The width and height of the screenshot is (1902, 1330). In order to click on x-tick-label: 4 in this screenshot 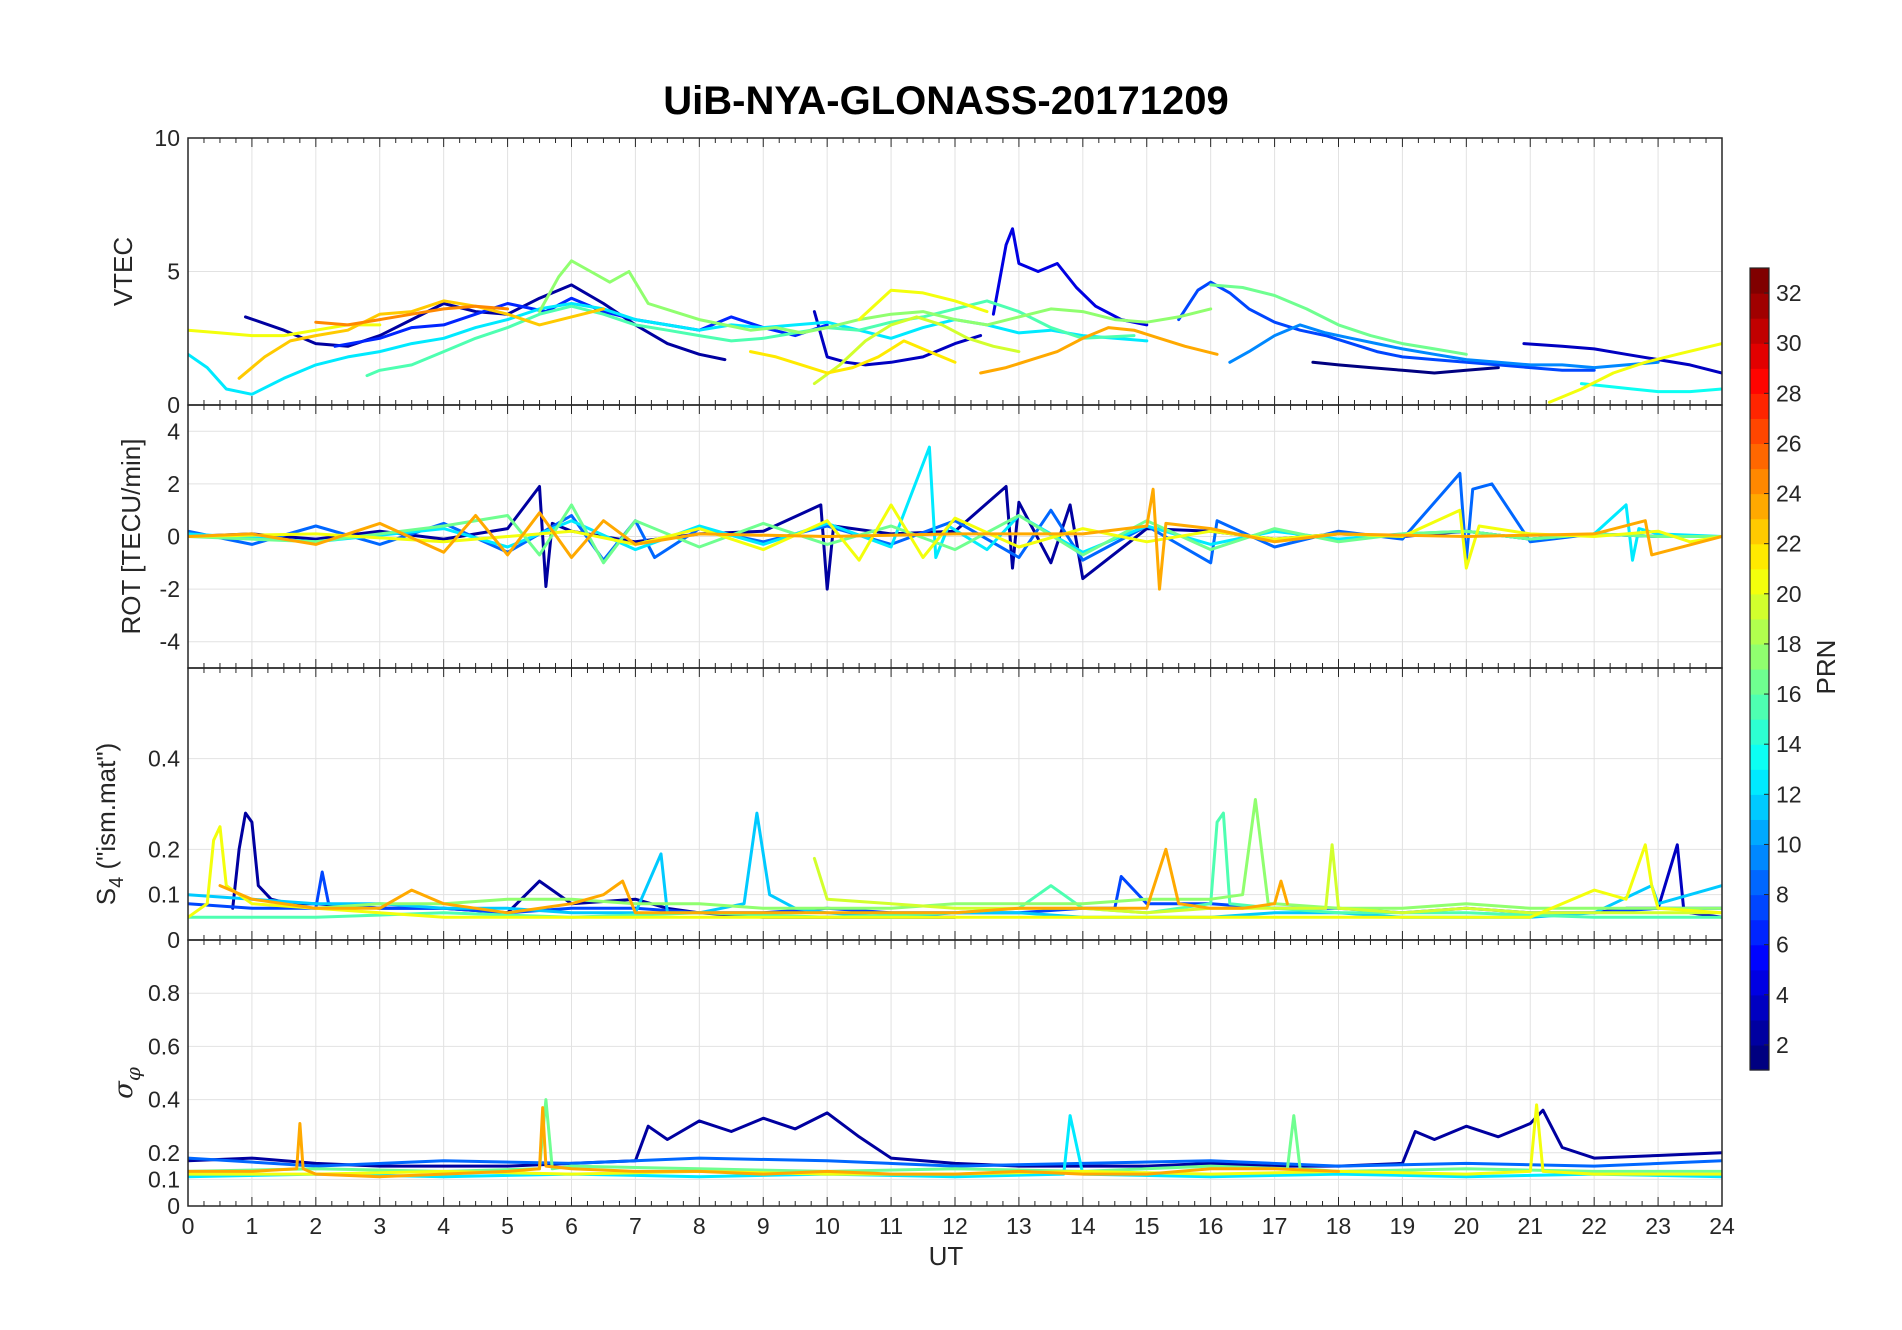, I will do `click(443, 1226)`.